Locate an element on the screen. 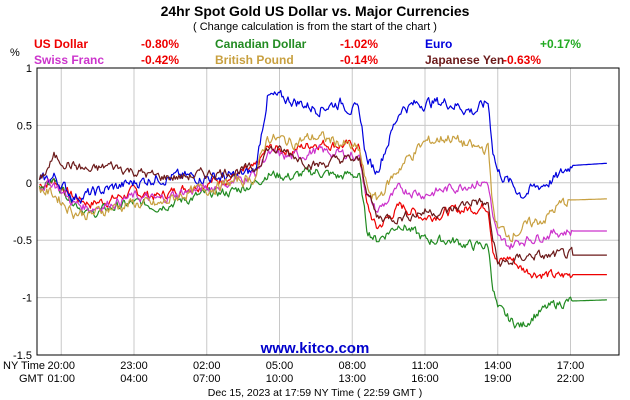 This screenshot has height=400, width=630. legend-name-us-dollar: US Dollar is located at coordinates (61, 44).